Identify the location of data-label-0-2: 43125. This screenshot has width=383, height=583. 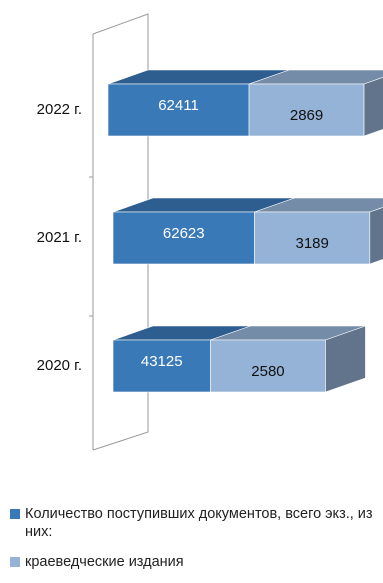
(162, 361).